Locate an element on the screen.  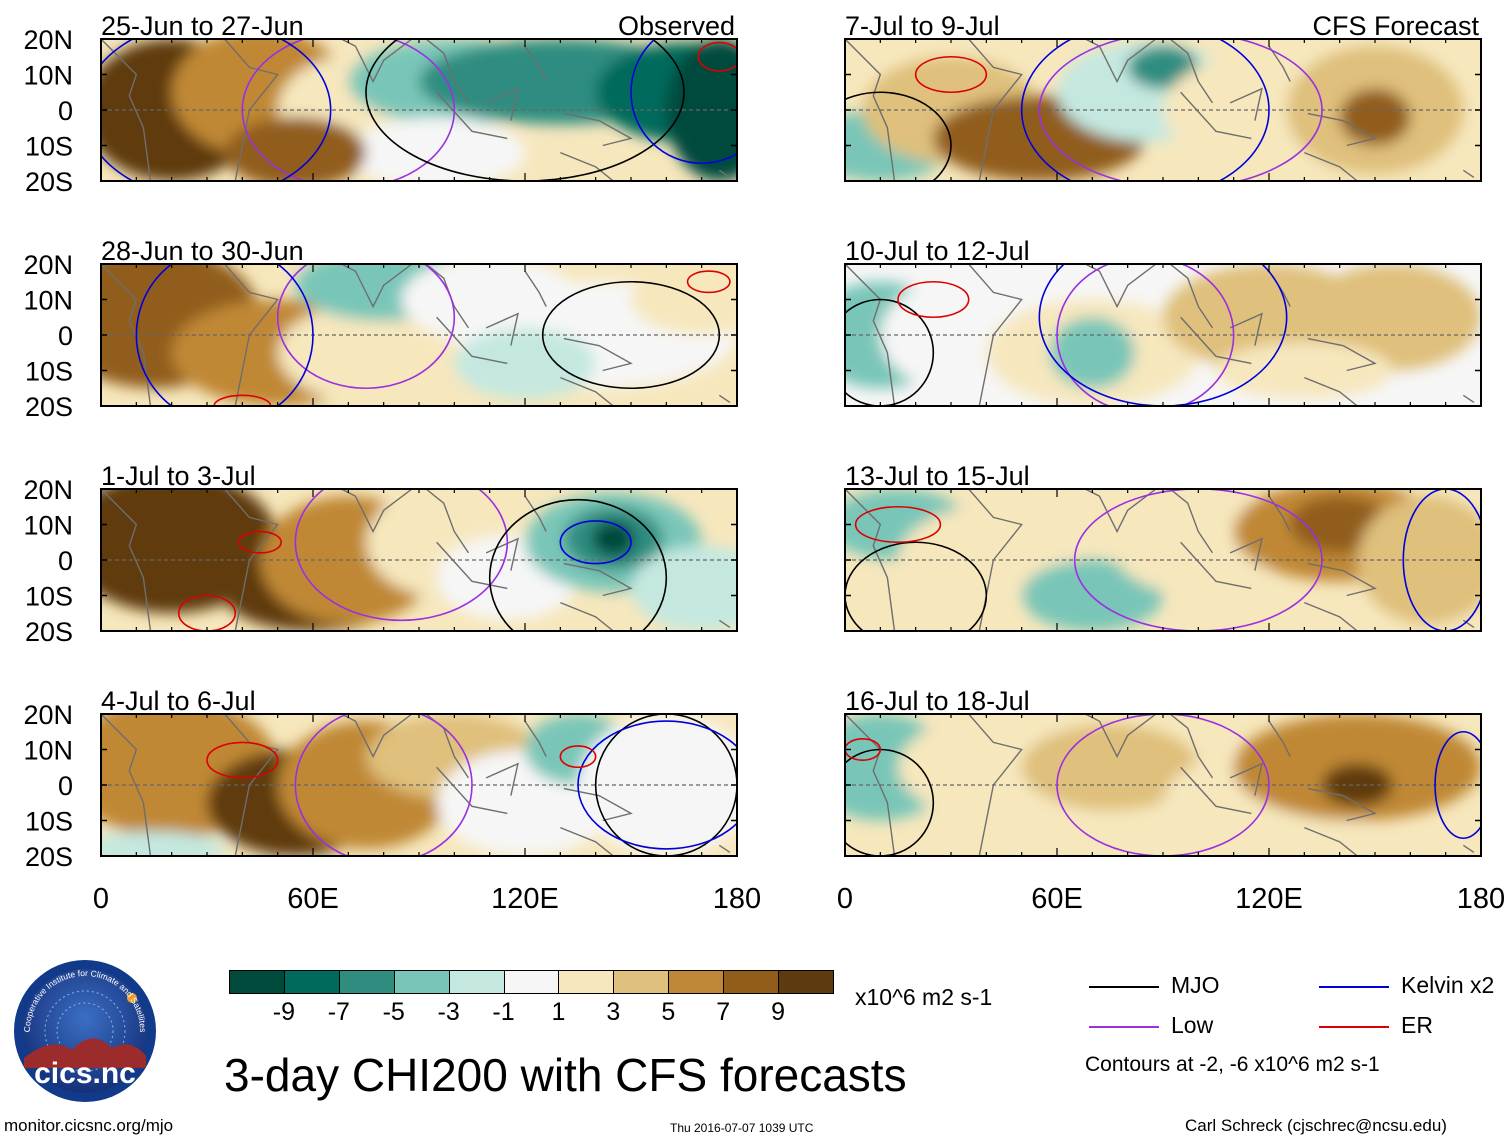
legend-entry: MJO is located at coordinates (1185, 987).